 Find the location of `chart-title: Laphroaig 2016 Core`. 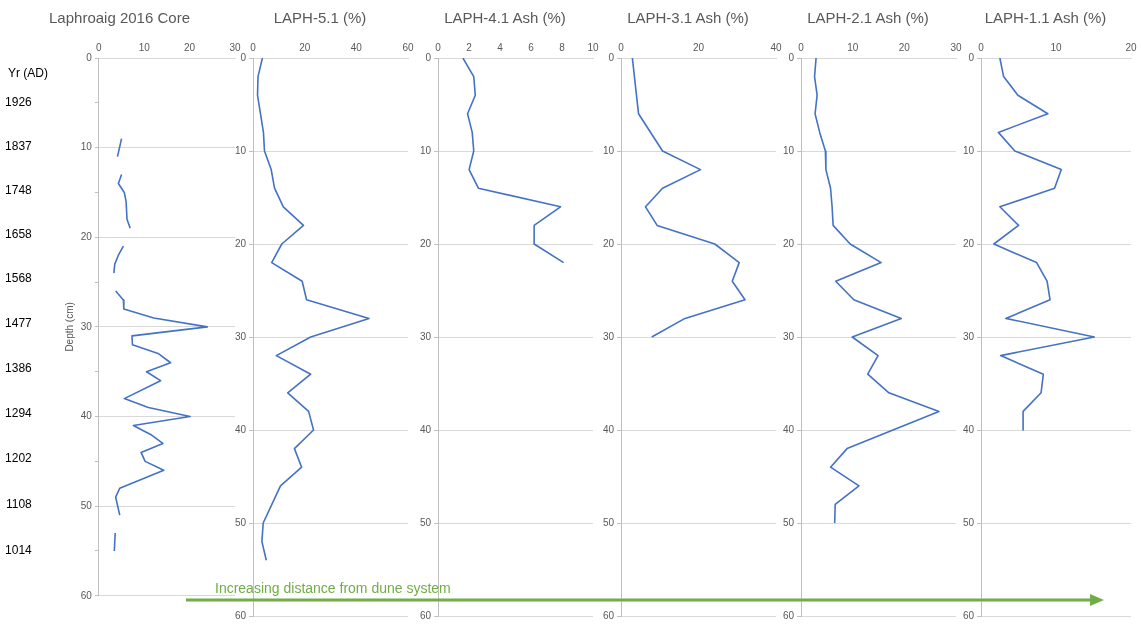

chart-title: Laphroaig 2016 Core is located at coordinates (119, 18).